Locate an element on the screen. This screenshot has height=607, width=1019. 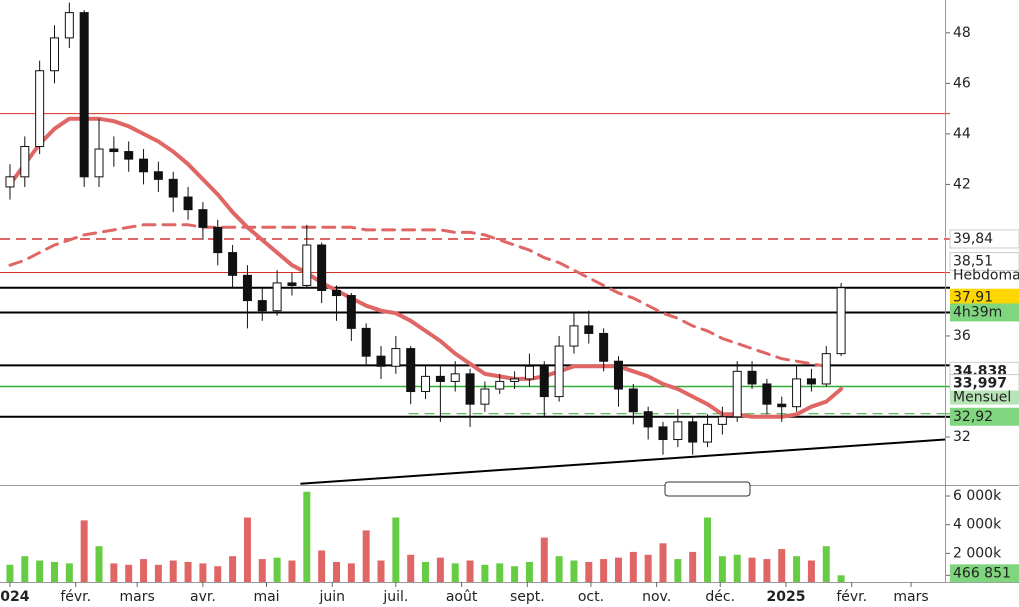
y-tick-label: 48 is located at coordinates (962, 33).